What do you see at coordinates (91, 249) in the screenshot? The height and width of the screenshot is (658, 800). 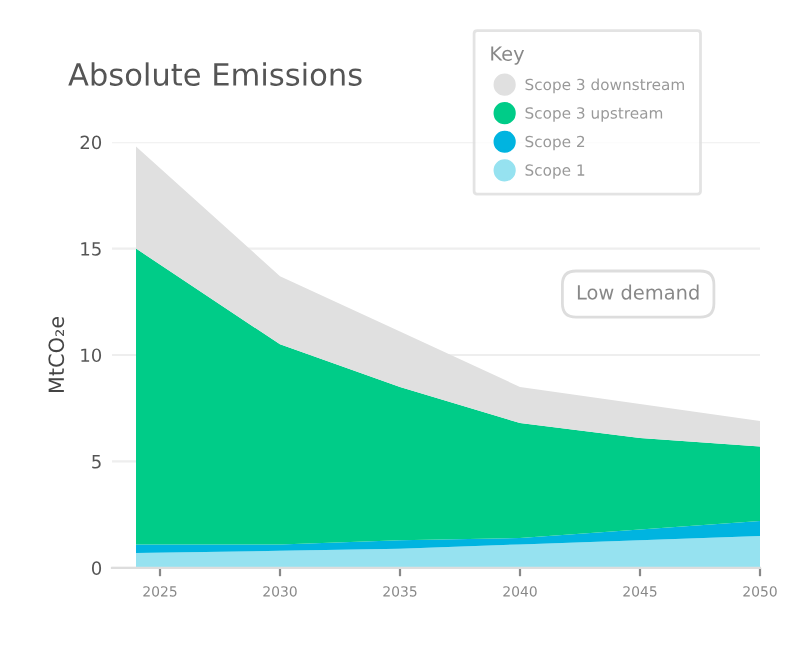 I see `y-tick-label: 15` at bounding box center [91, 249].